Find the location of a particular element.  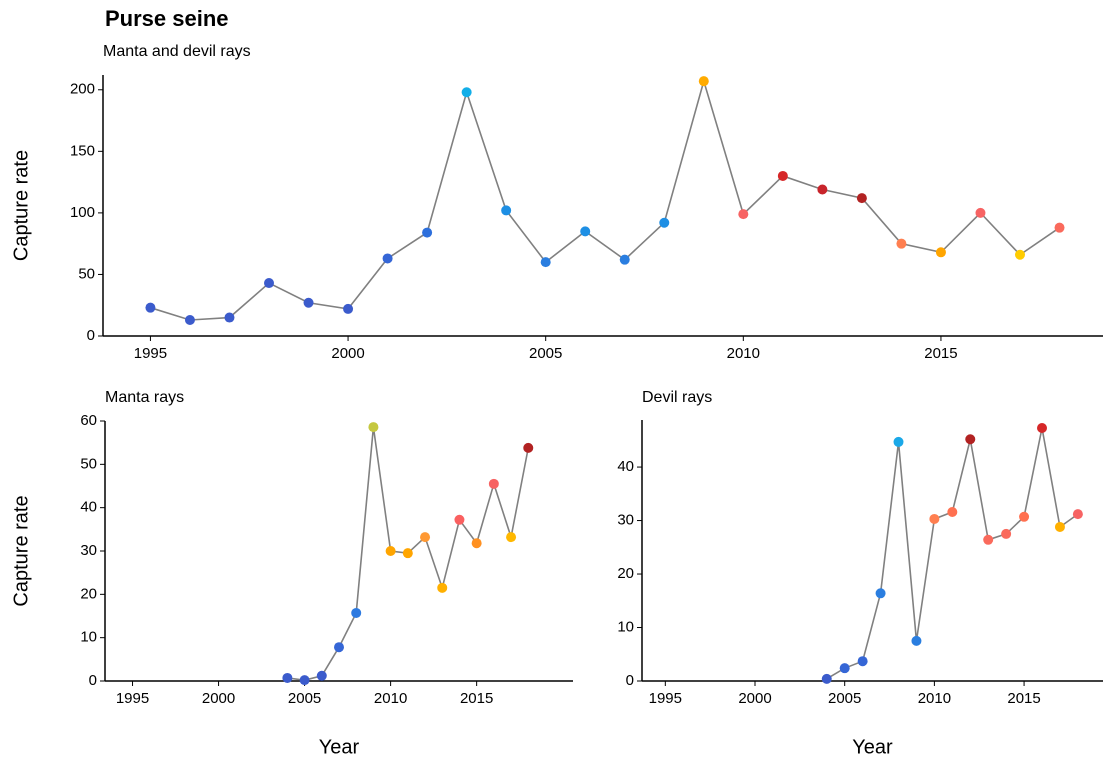

line is located at coordinates (952, 553).